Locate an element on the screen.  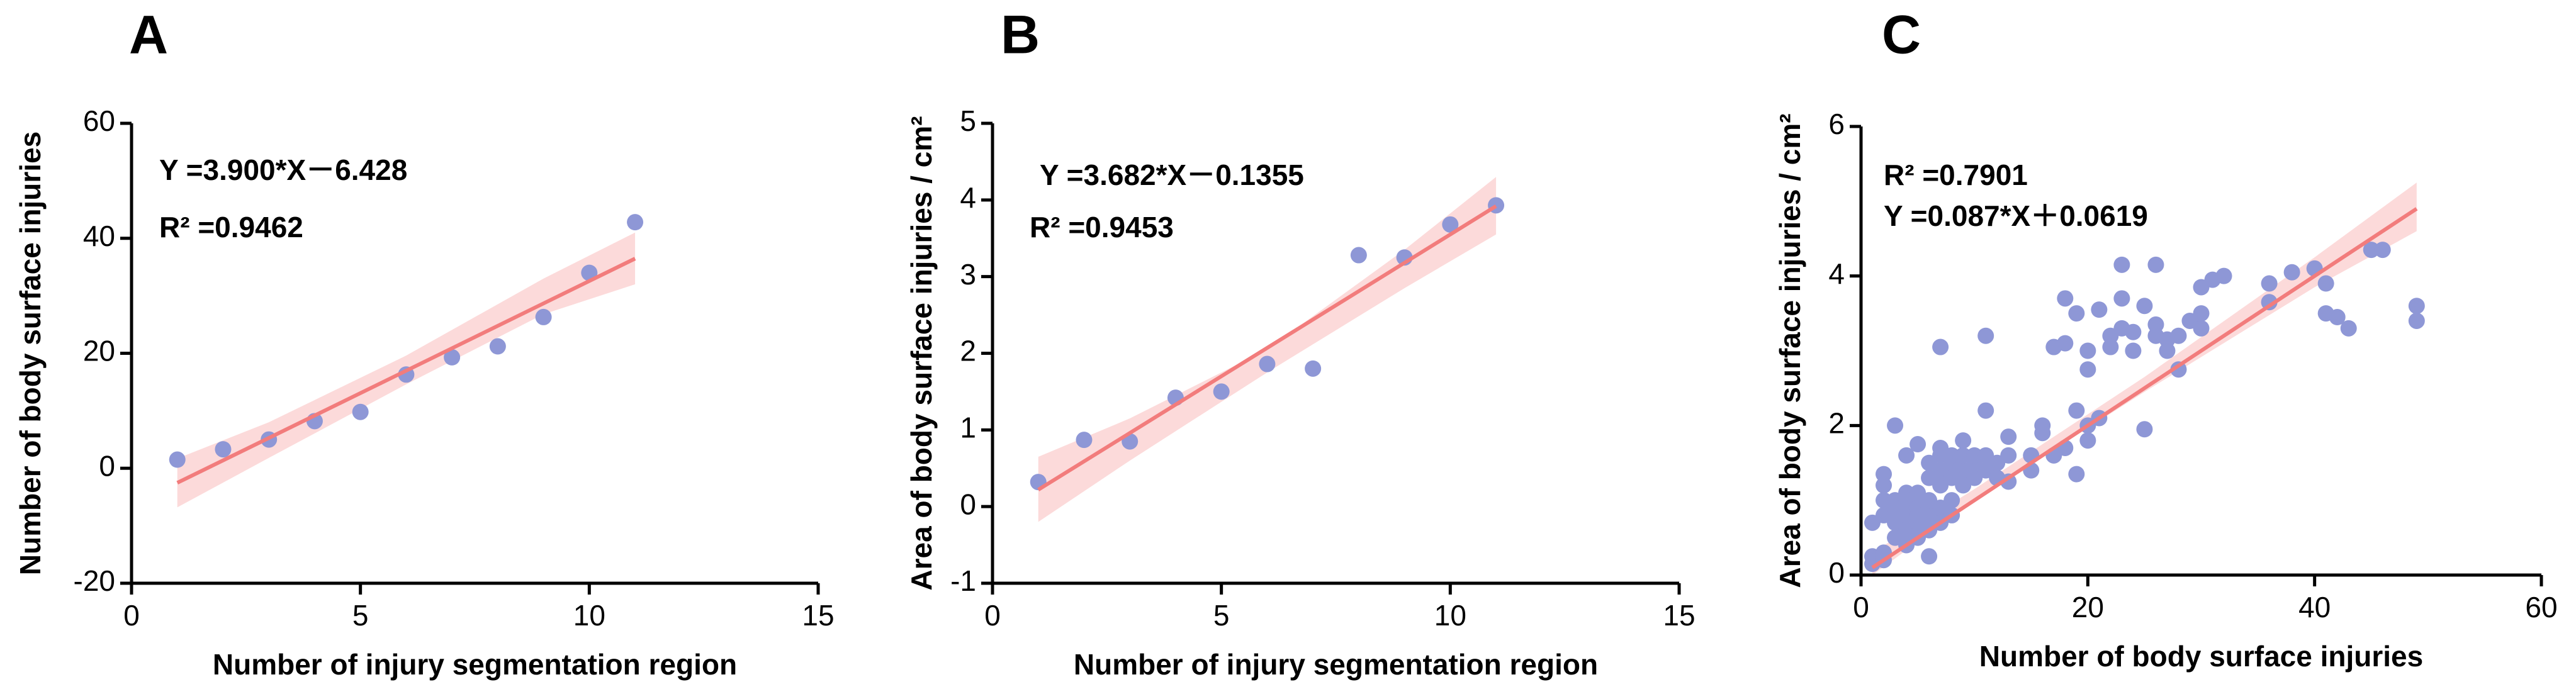
y-tick-label: 6 is located at coordinates (1836, 124).